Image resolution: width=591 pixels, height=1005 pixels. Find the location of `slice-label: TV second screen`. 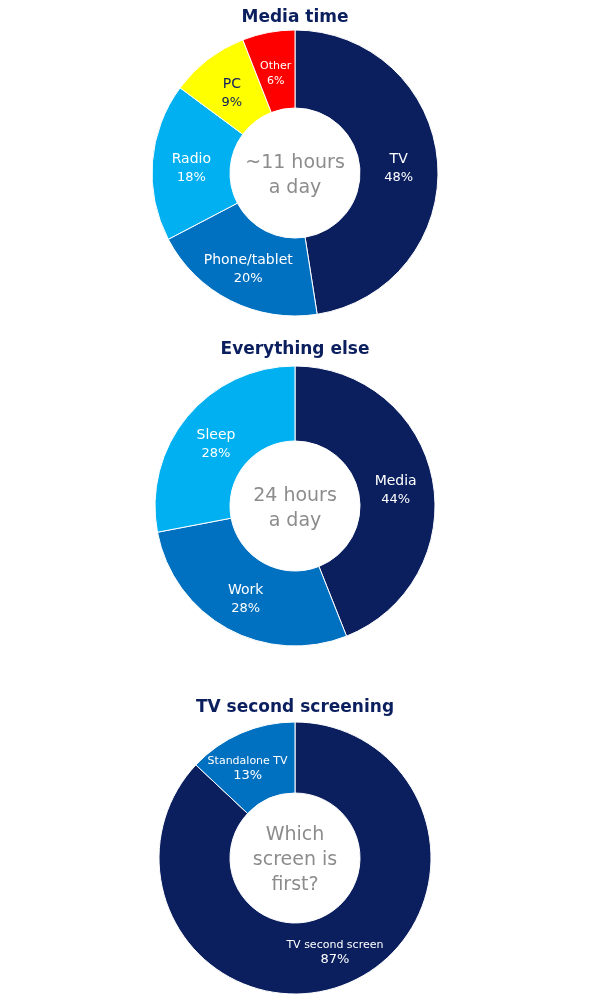

slice-label: TV second screen is located at coordinates (334, 945).